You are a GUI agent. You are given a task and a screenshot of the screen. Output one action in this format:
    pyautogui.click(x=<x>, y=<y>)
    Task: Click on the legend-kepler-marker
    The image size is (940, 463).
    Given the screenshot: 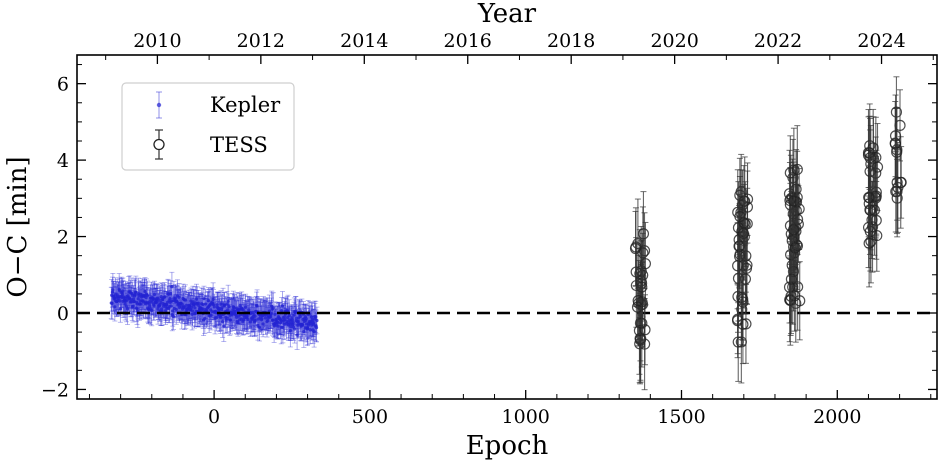 What is the action you would take?
    pyautogui.click(x=159, y=105)
    